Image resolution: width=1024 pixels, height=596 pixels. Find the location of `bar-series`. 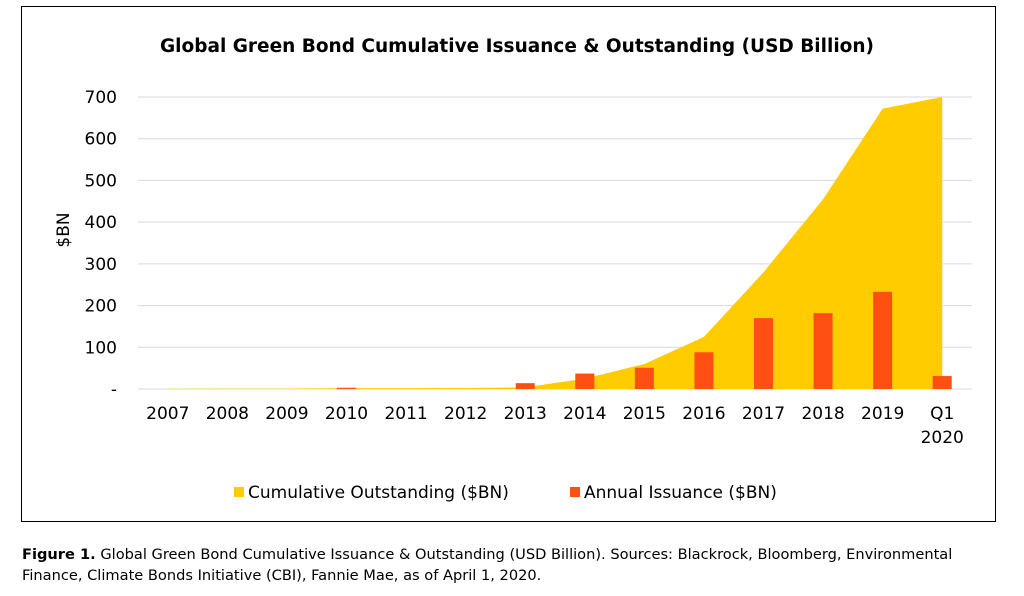

bar-series is located at coordinates (644, 340).